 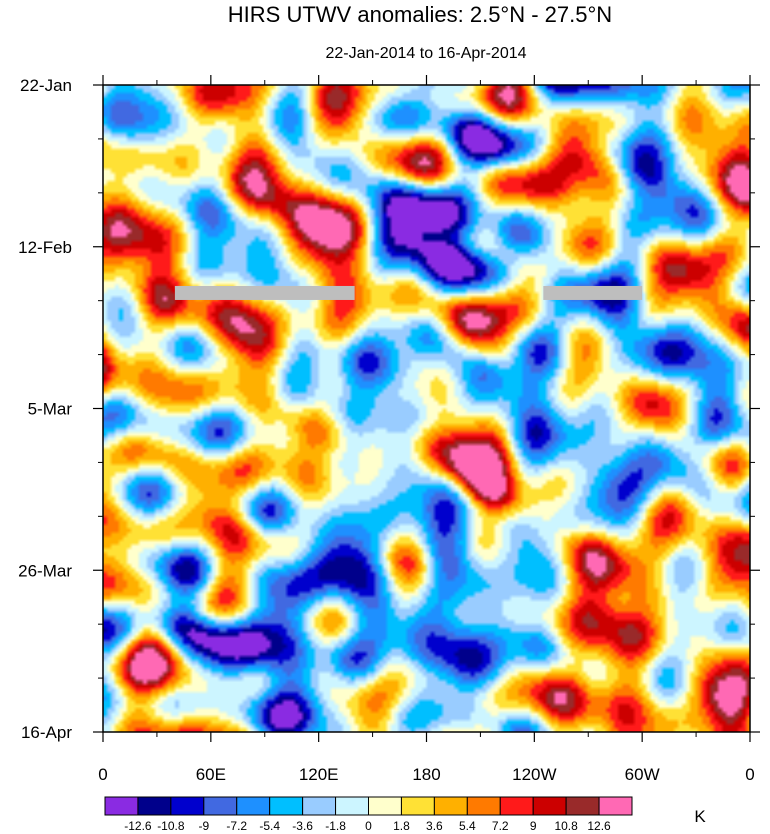 I want to click on colorbar-label: 12.6, so click(x=599, y=826).